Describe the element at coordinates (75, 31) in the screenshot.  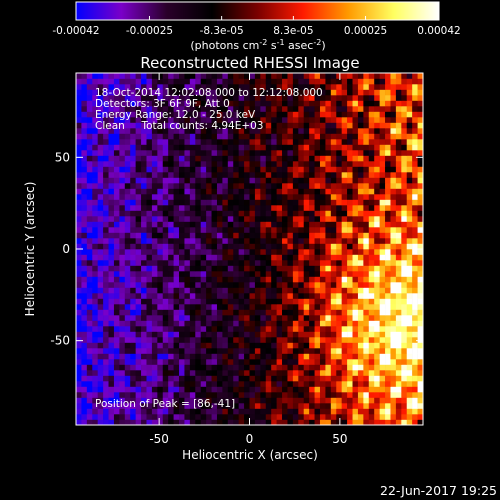
I see `colorbar-tick-label: -0.00042` at that location.